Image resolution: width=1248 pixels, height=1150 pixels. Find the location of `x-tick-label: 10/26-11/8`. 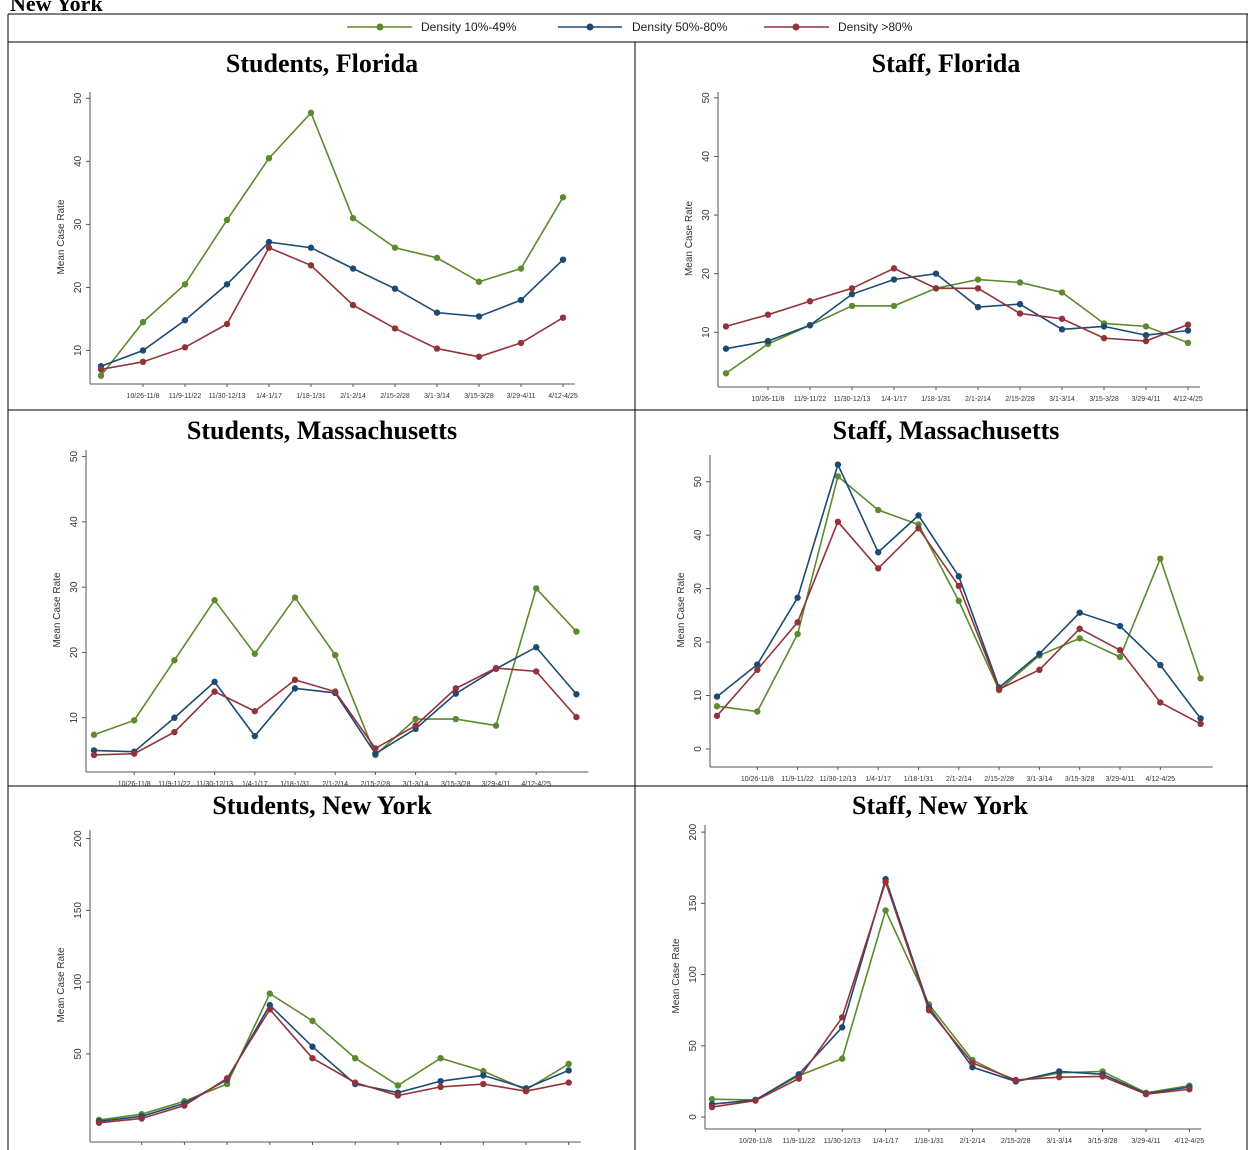

x-tick-label: 10/26-11/8 is located at coordinates (755, 1141).